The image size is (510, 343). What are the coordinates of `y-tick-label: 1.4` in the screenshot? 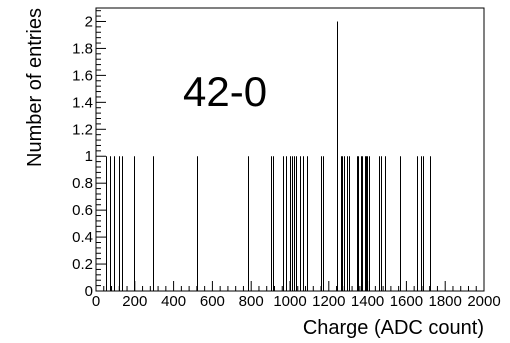 It's located at (82, 102).